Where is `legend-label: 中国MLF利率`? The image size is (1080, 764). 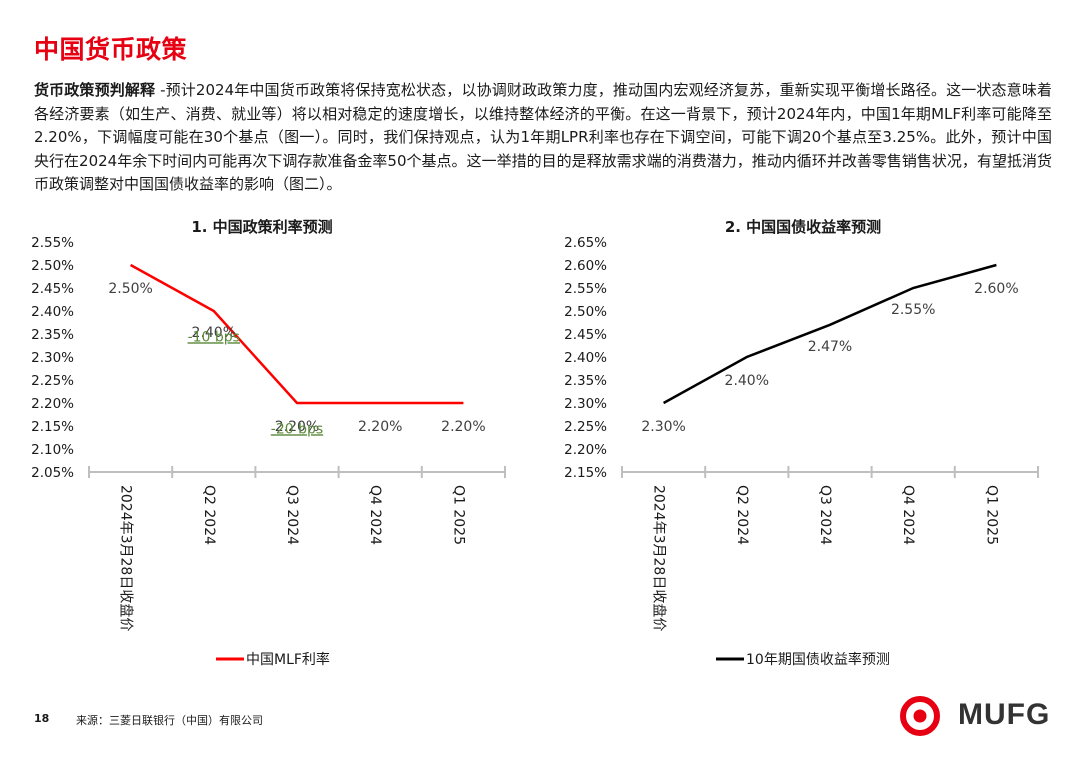
legend-label: 中国MLF利率 is located at coordinates (288, 659).